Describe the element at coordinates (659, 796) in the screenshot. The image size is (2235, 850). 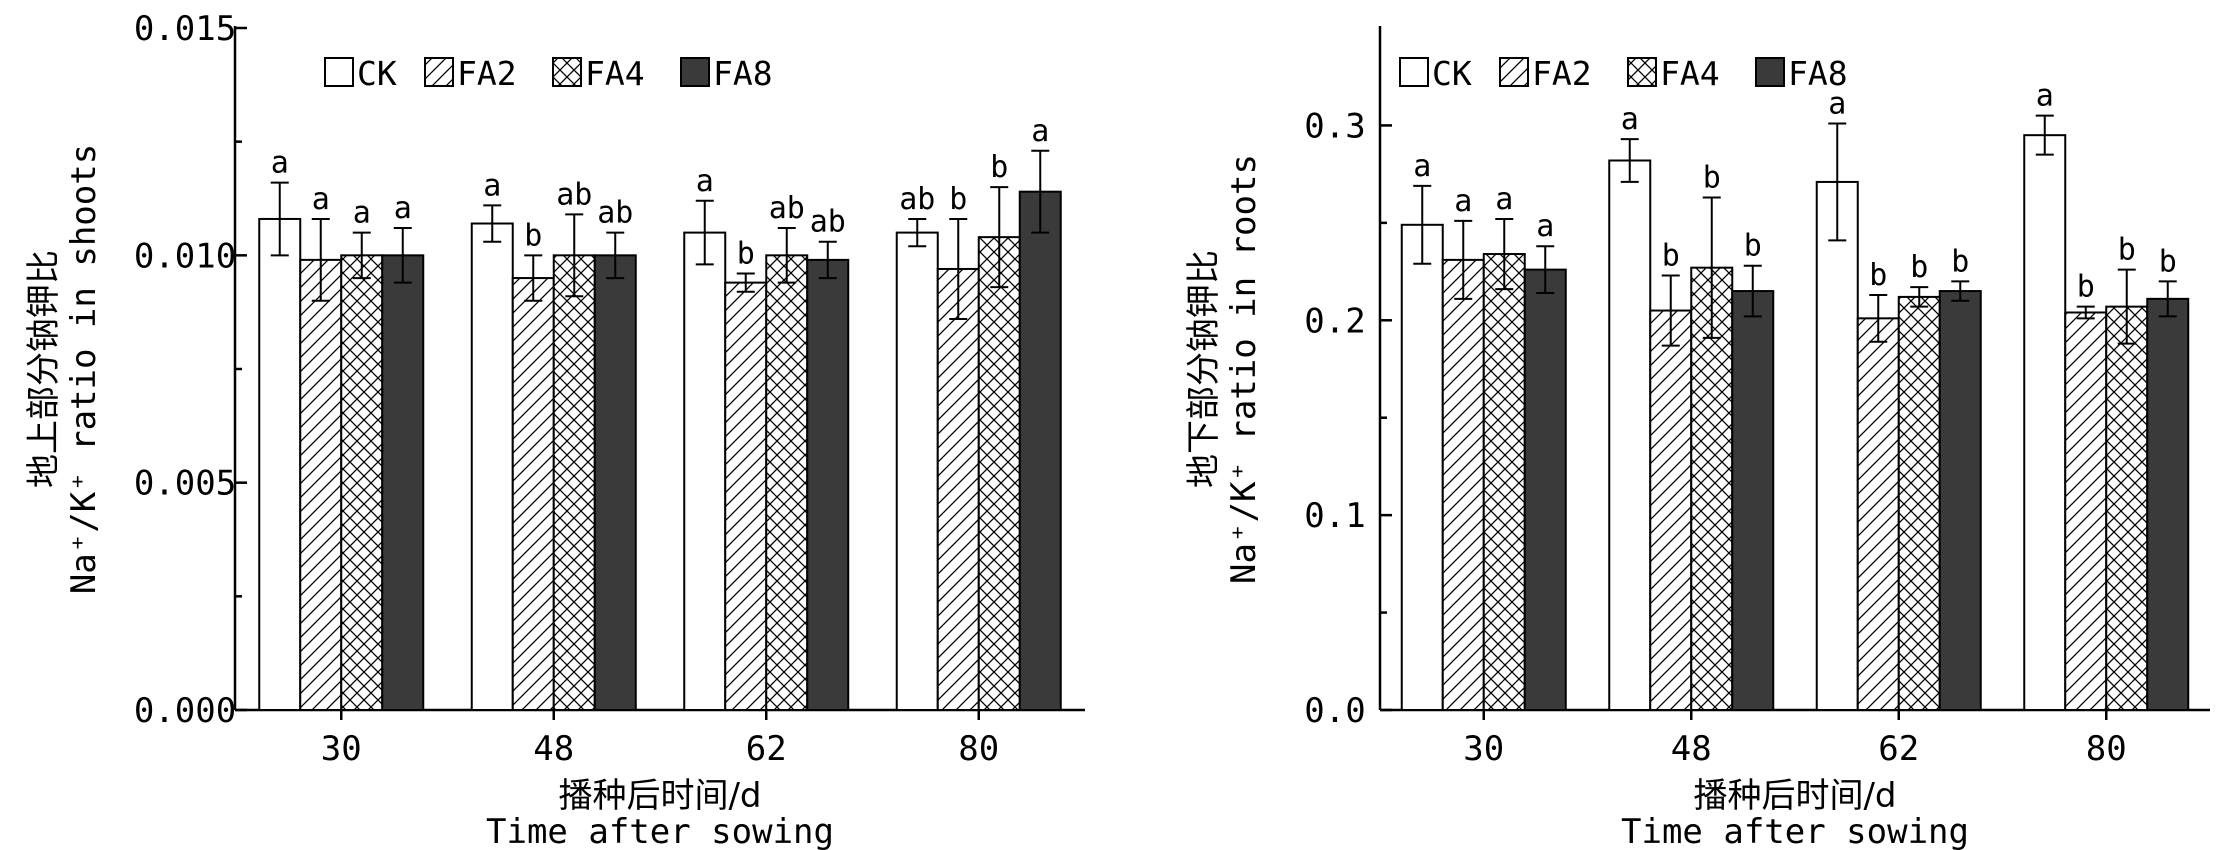
I see `x-axis-title-cn: 播种后时间/d` at that location.